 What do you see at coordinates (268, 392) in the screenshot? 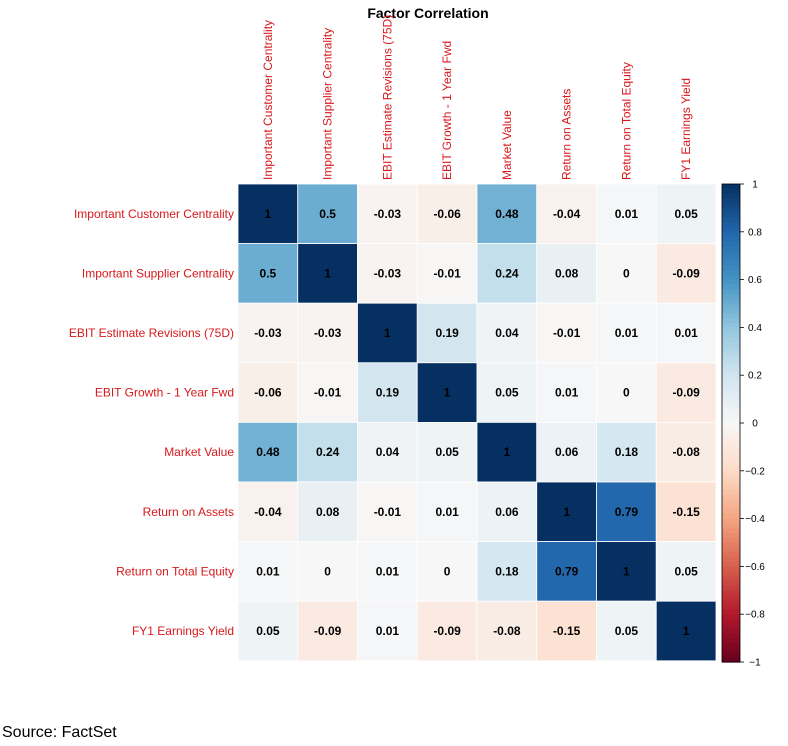
I see `heatmap-cell-r4-c1` at bounding box center [268, 392].